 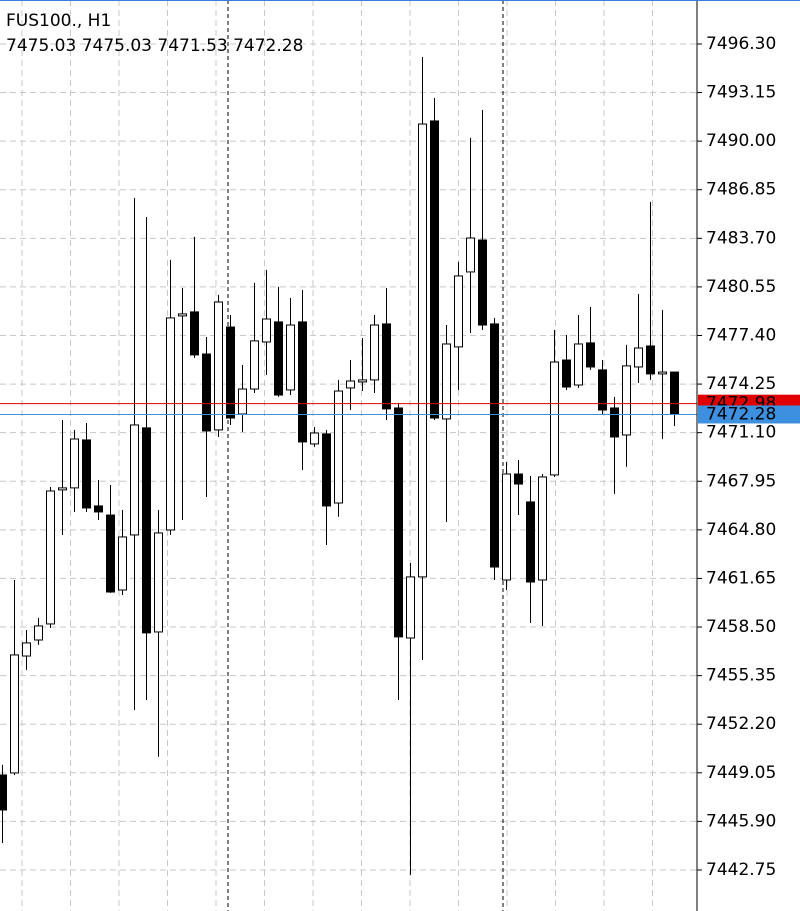 I want to click on y-tick-label: 7474.25, so click(x=741, y=384).